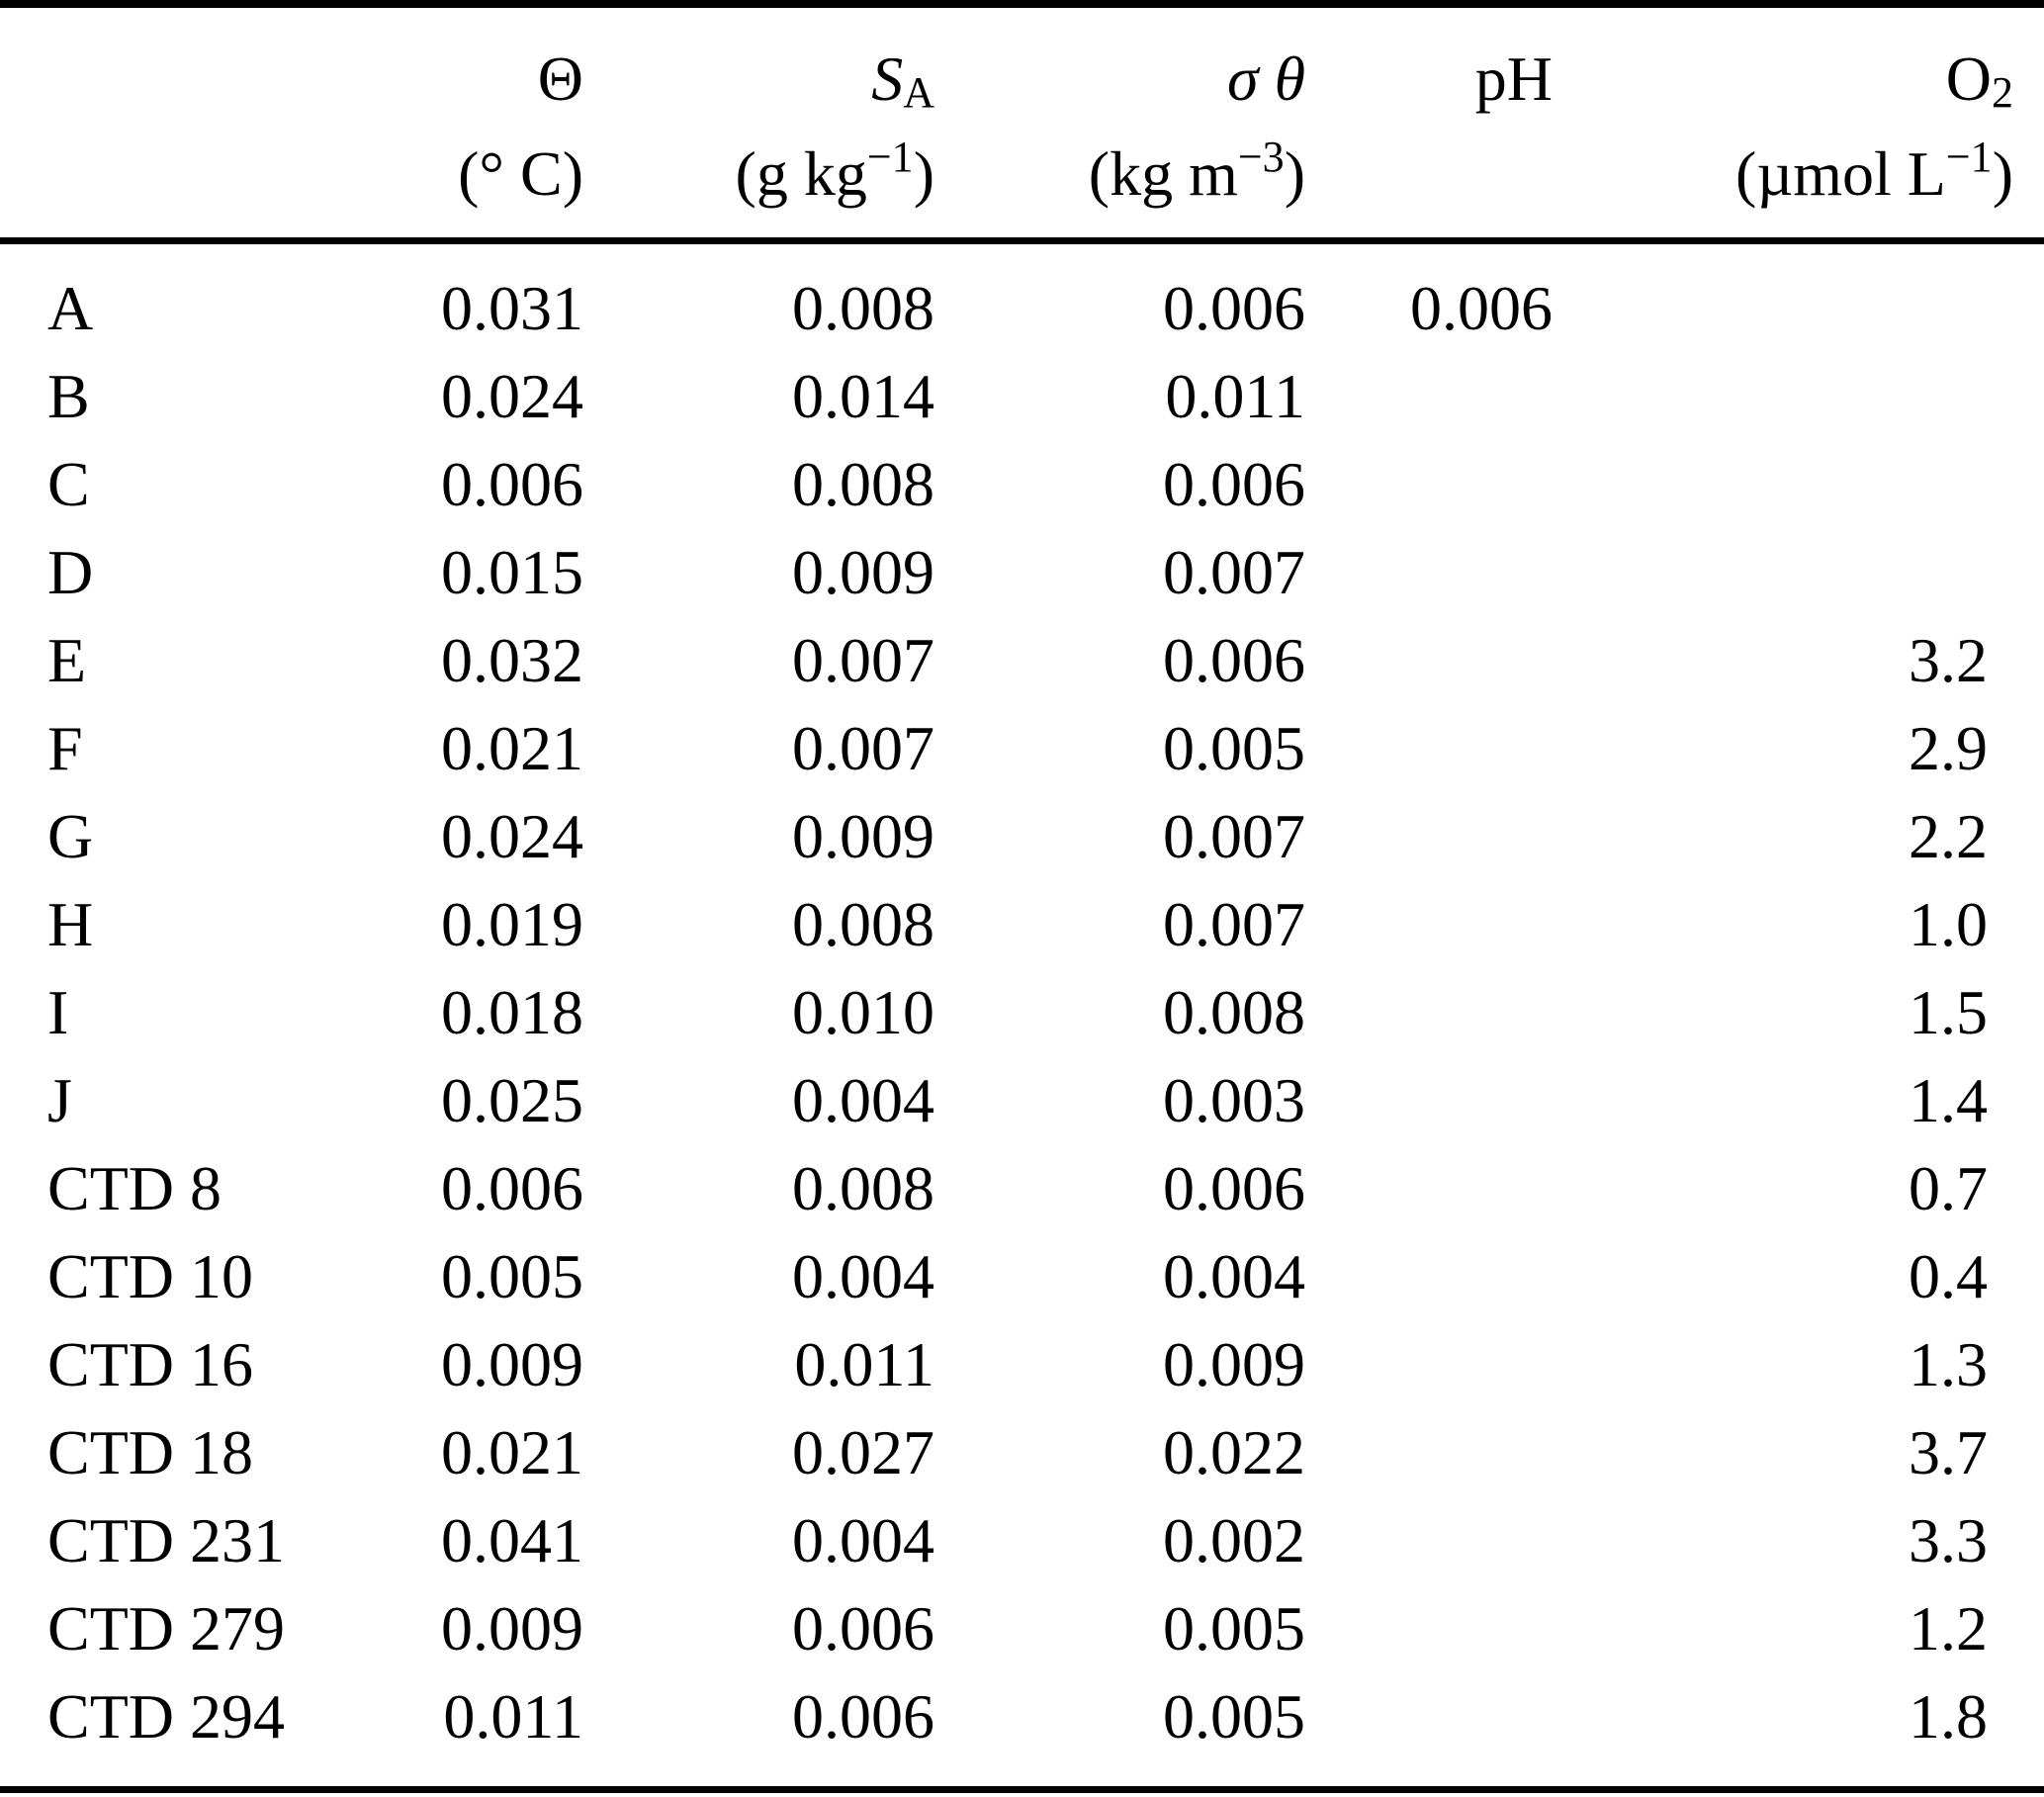 The image size is (2044, 1797). I want to click on row-label: B, so click(68, 396).